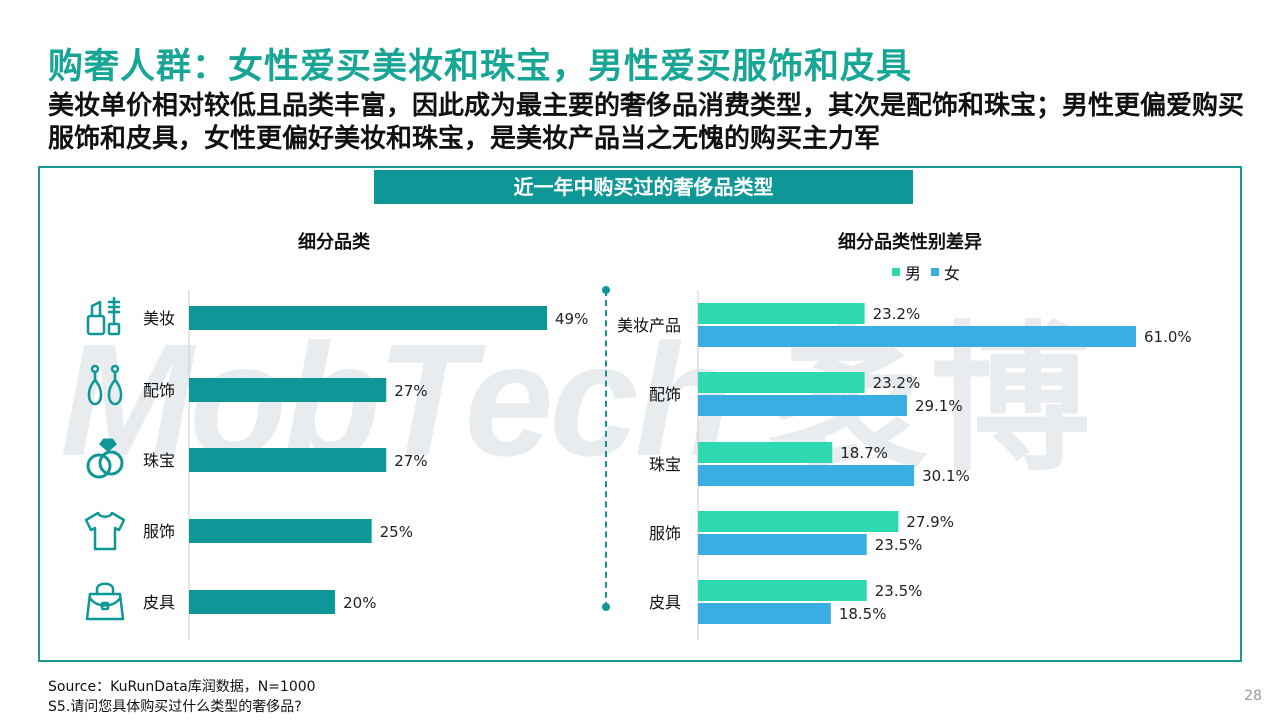  Describe the element at coordinates (606, 449) in the screenshot. I see `panel-divider` at that location.